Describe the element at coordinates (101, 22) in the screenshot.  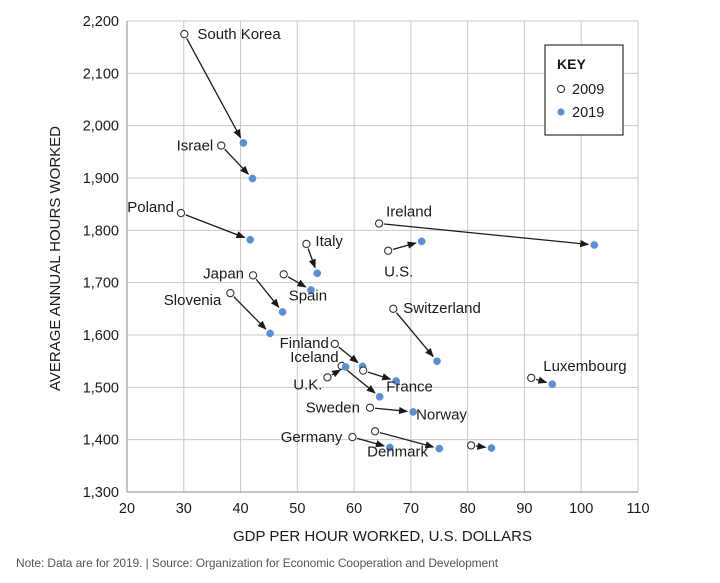
I see `y-tick-label: 2,200` at that location.